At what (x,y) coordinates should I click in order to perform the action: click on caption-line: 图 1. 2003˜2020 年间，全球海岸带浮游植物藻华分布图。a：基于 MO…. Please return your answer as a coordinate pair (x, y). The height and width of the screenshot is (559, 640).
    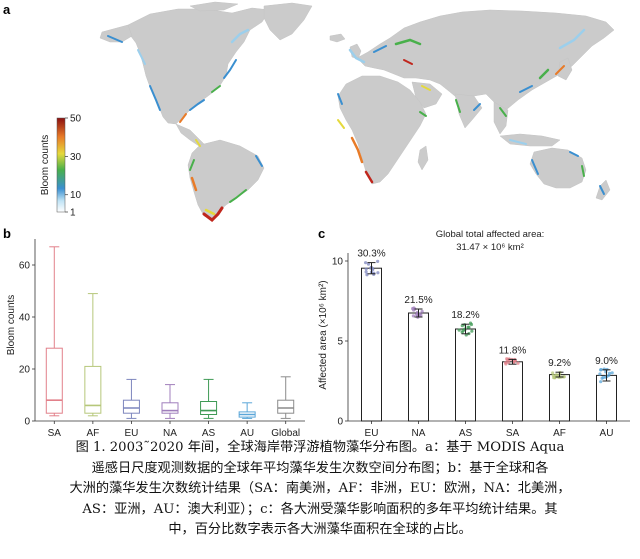
    Looking at the image, I should click on (320, 447).